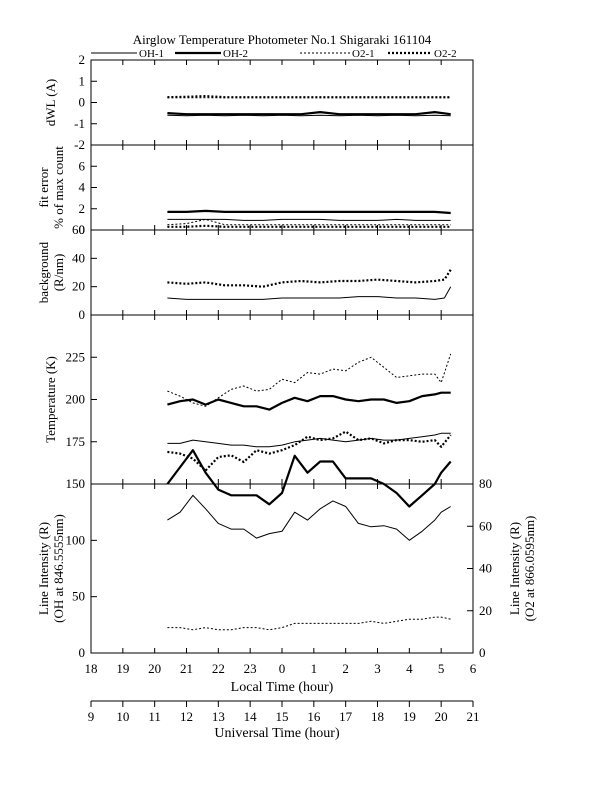 Image resolution: width=612 pixels, height=792 pixels. I want to click on local-time-tick-label: 22, so click(218, 668).